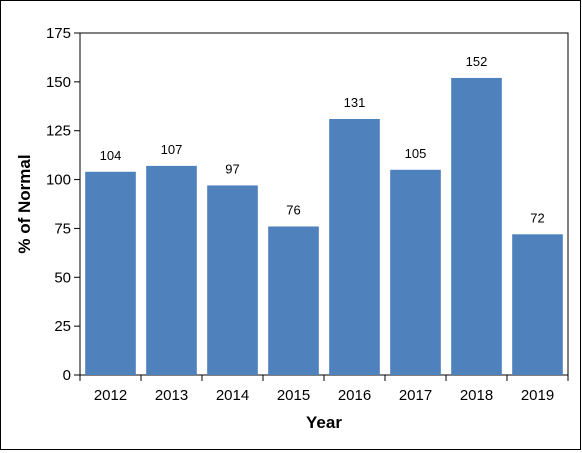  Describe the element at coordinates (355, 102) in the screenshot. I see `data-label-2016: 131` at that location.